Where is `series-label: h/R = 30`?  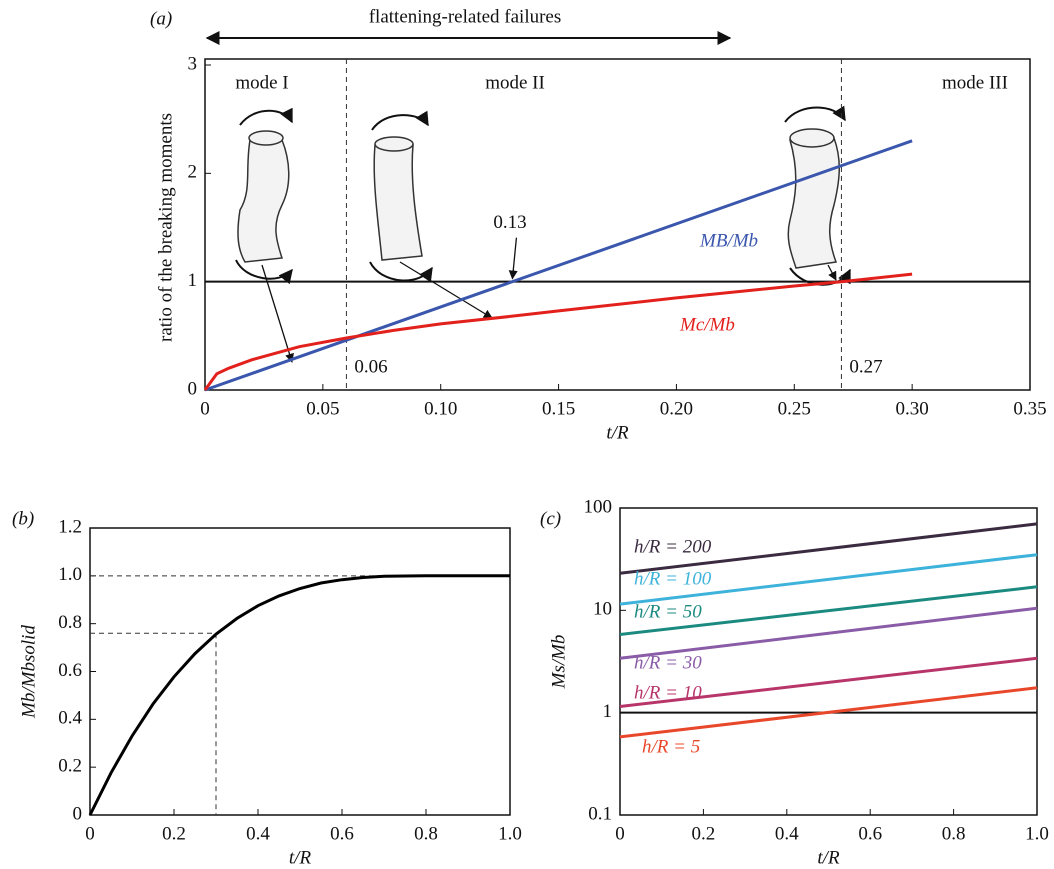
series-label: h/R = 30 is located at coordinates (668, 662).